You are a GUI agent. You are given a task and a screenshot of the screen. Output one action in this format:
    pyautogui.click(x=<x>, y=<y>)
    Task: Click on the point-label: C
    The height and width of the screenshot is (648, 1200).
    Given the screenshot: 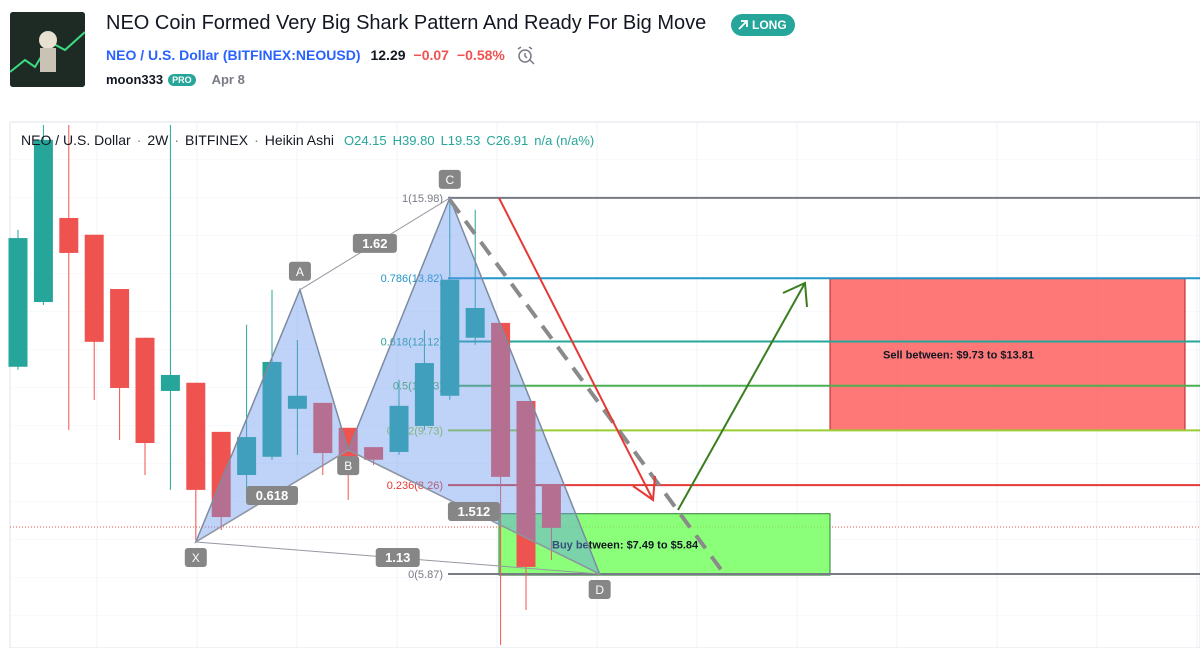 What is the action you would take?
    pyautogui.click(x=449, y=180)
    